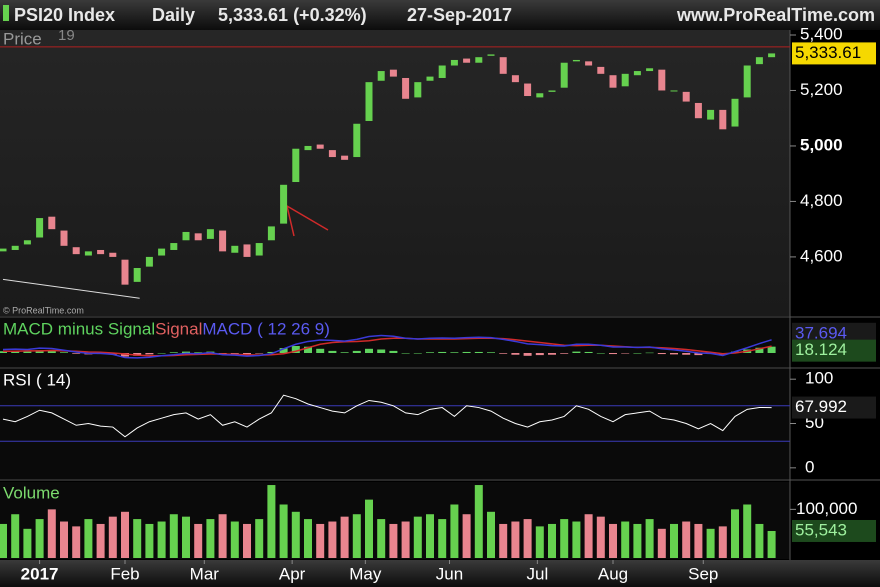  What do you see at coordinates (173, 15) in the screenshot?
I see `period: Daily` at bounding box center [173, 15].